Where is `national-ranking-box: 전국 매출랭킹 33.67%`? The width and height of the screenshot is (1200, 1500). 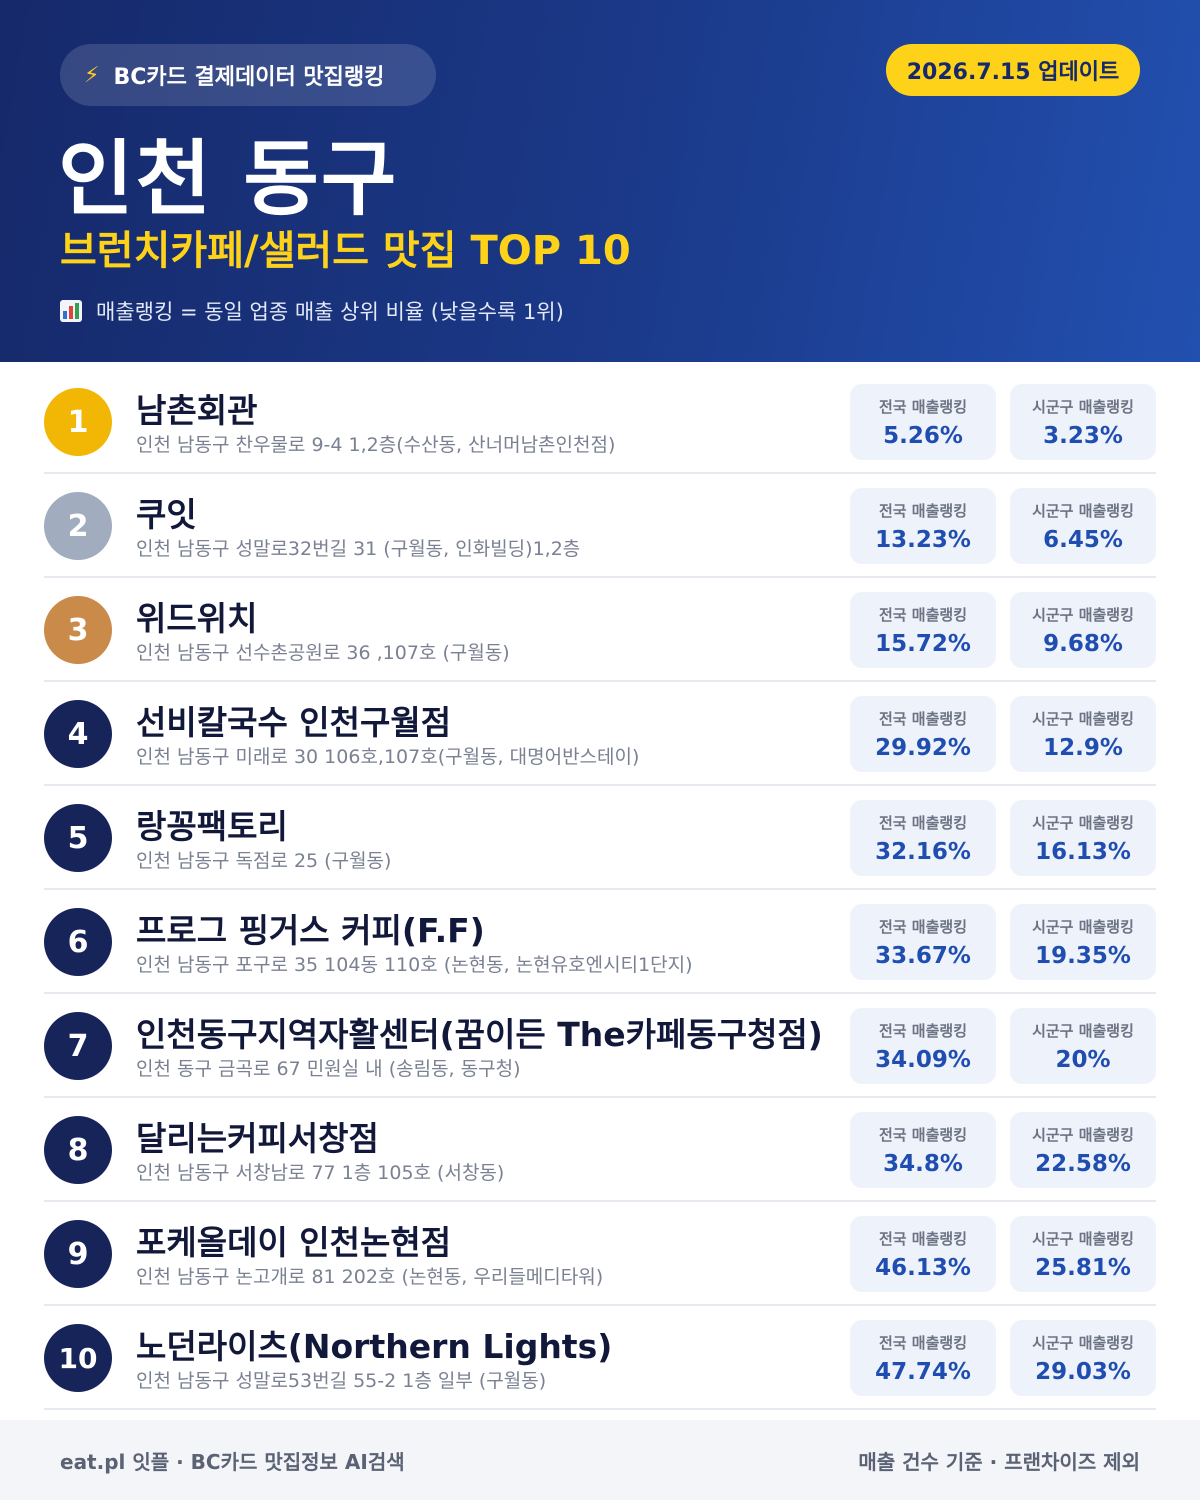 national-ranking-box: 전국 매출랭킹 33.67% is located at coordinates (923, 942).